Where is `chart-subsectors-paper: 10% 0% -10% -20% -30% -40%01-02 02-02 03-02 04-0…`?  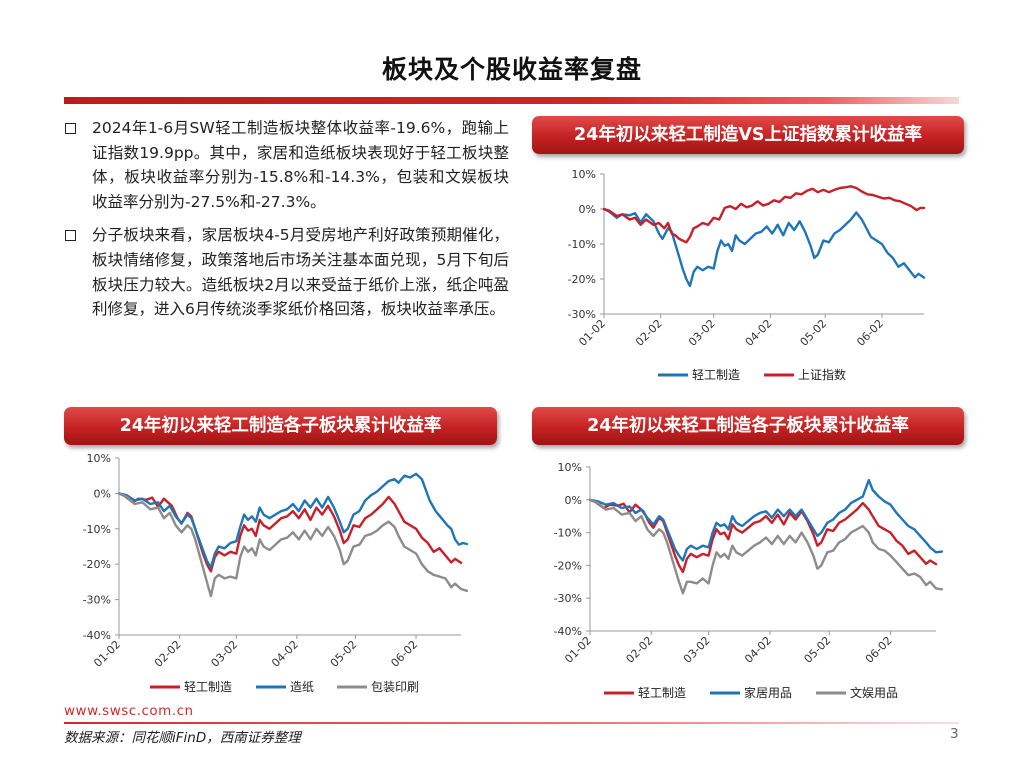 chart-subsectors-paper: 10% 0% -10% -20% -30% -40%01-02 02-02 03-02 04-0… is located at coordinates (276, 573).